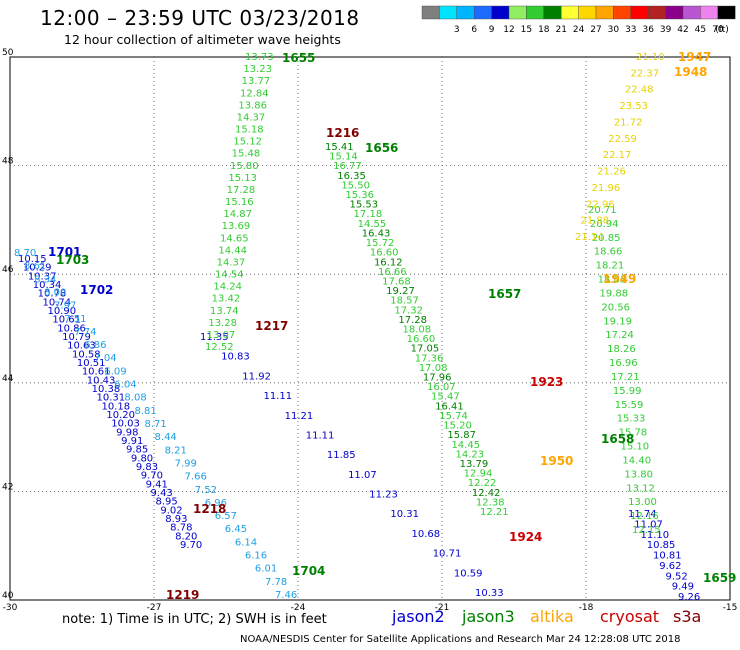 The width and height of the screenshot is (740, 650). What do you see at coordinates (490, 502) in the screenshot?
I see `jason3-swh-value: 12.38` at bounding box center [490, 502].